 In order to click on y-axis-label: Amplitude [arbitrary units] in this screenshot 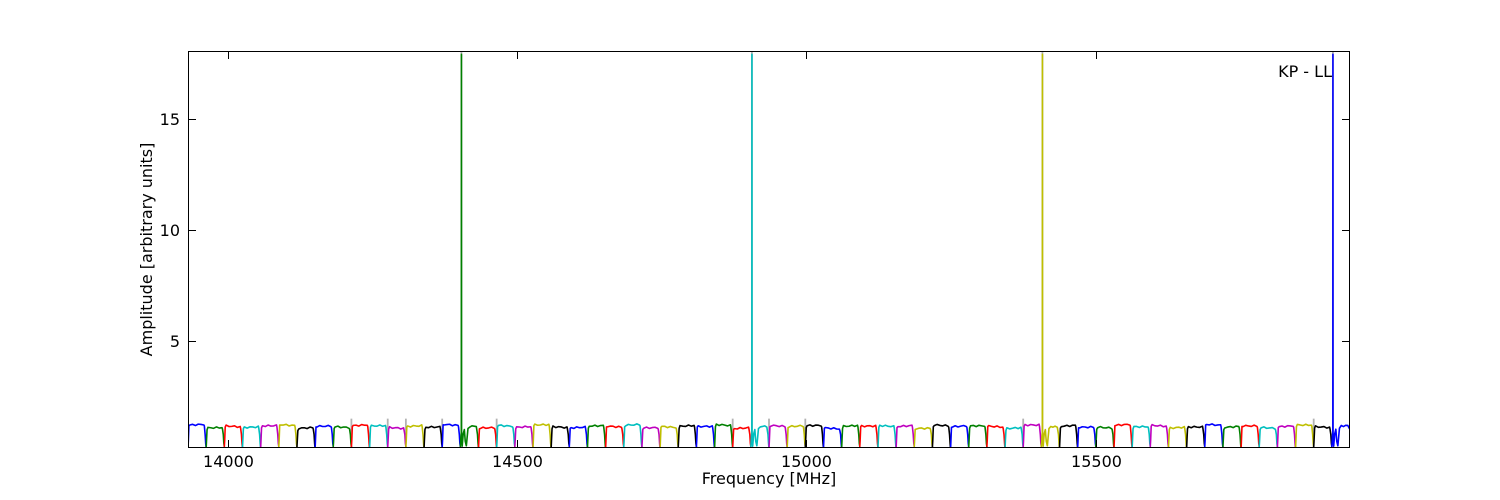, I will do `click(146, 250)`.